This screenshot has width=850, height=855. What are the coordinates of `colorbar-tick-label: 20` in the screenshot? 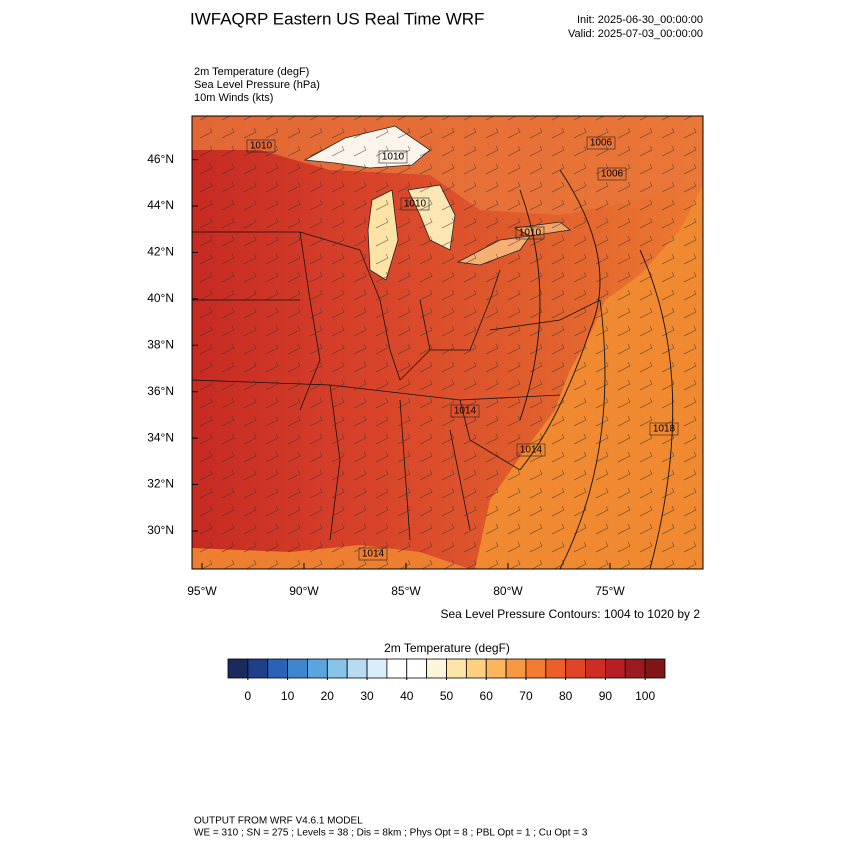 It's located at (328, 696).